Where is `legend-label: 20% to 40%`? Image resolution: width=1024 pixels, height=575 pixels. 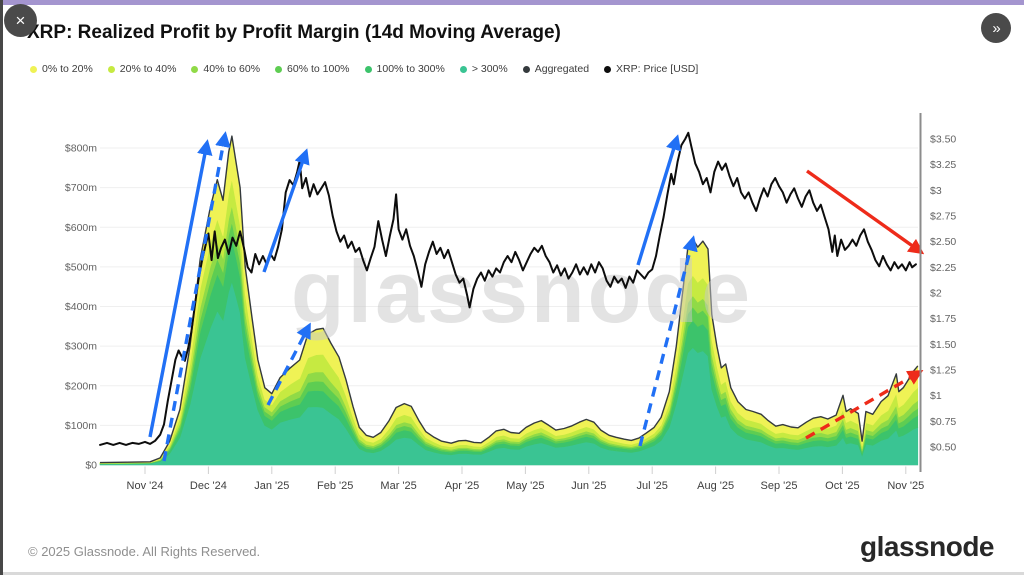
legend-label: 20% to 40% is located at coordinates (148, 69).